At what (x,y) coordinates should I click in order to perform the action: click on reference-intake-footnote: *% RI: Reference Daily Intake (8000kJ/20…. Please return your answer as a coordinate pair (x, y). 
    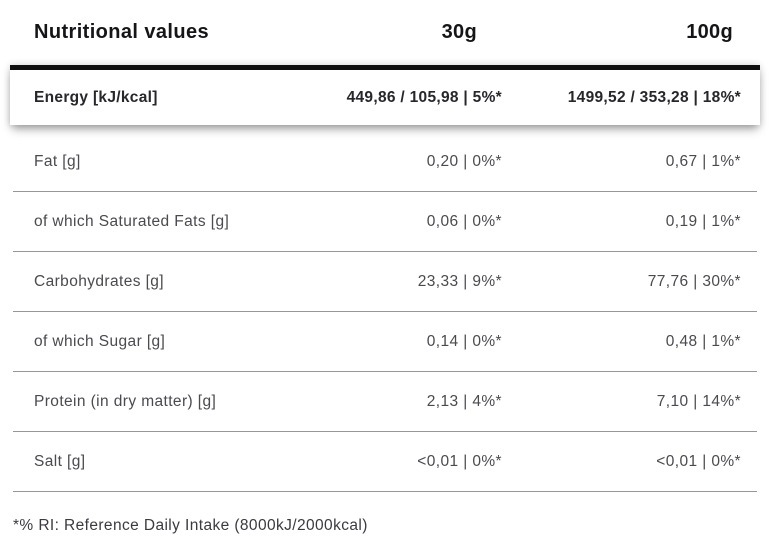
    Looking at the image, I should click on (190, 525).